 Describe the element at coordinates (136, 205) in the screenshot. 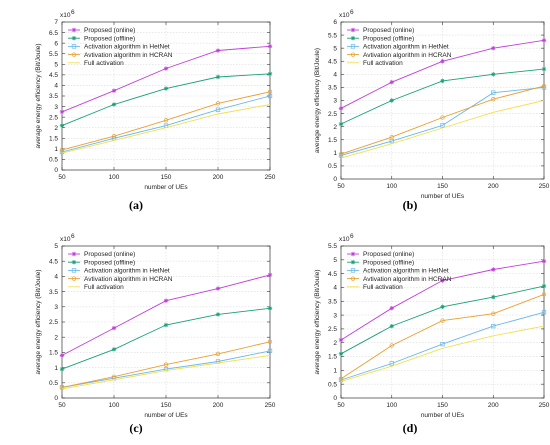

I see `panel-caption: (a)` at that location.